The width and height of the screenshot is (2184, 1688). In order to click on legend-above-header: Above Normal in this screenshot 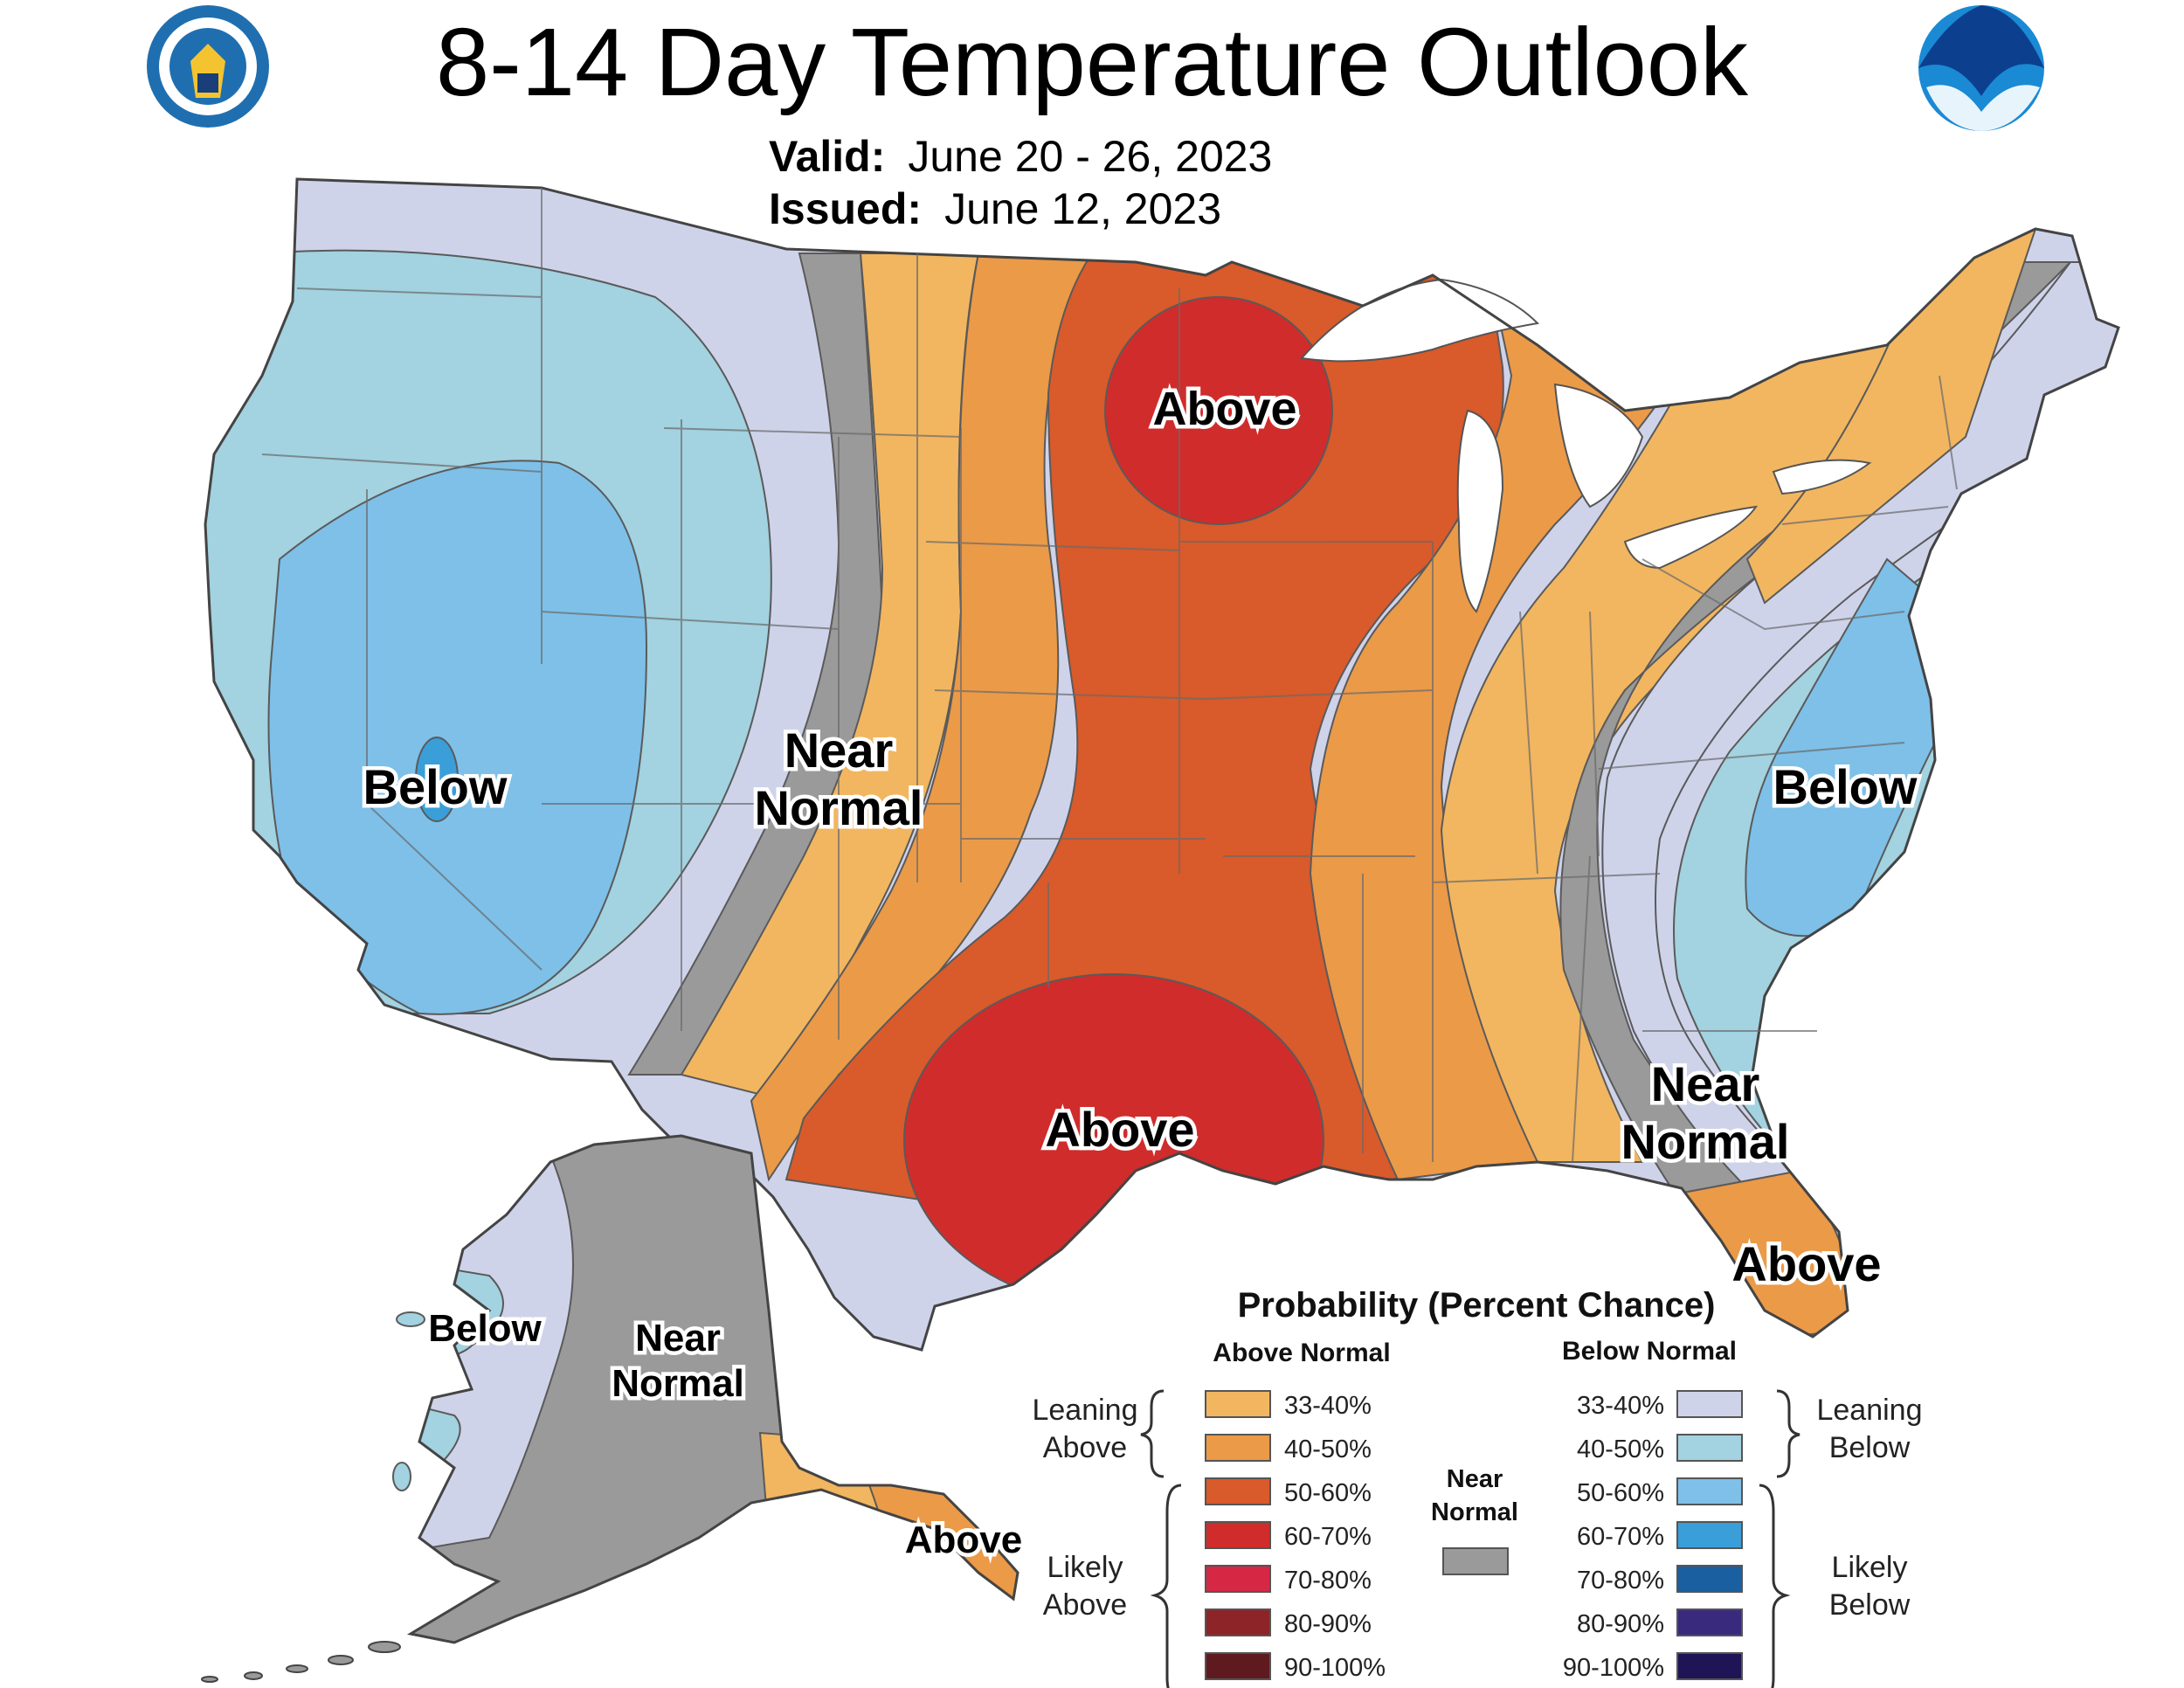, I will do `click(1301, 1353)`.